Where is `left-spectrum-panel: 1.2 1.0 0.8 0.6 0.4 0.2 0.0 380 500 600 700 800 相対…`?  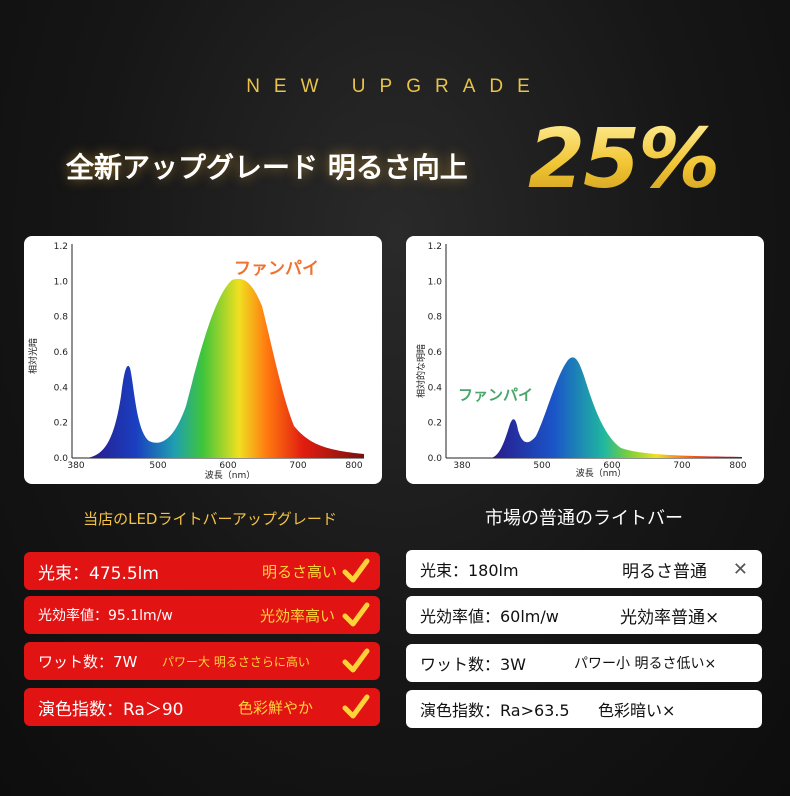 left-spectrum-panel: 1.2 1.0 0.8 0.6 0.4 0.2 0.0 380 500 600 700 800 相対… is located at coordinates (203, 360).